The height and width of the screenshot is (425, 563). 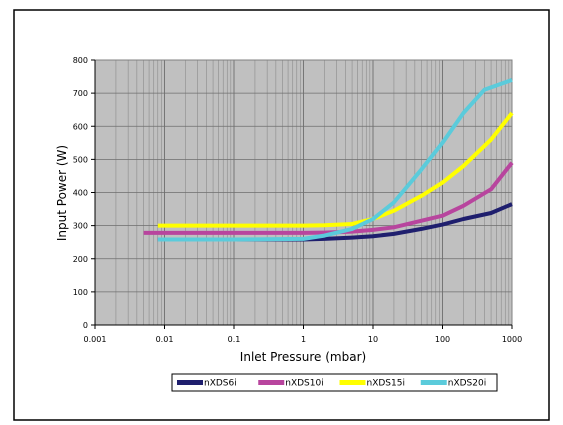 I want to click on x-axis-title: Inlet Pressure (mbar), so click(x=303, y=357).